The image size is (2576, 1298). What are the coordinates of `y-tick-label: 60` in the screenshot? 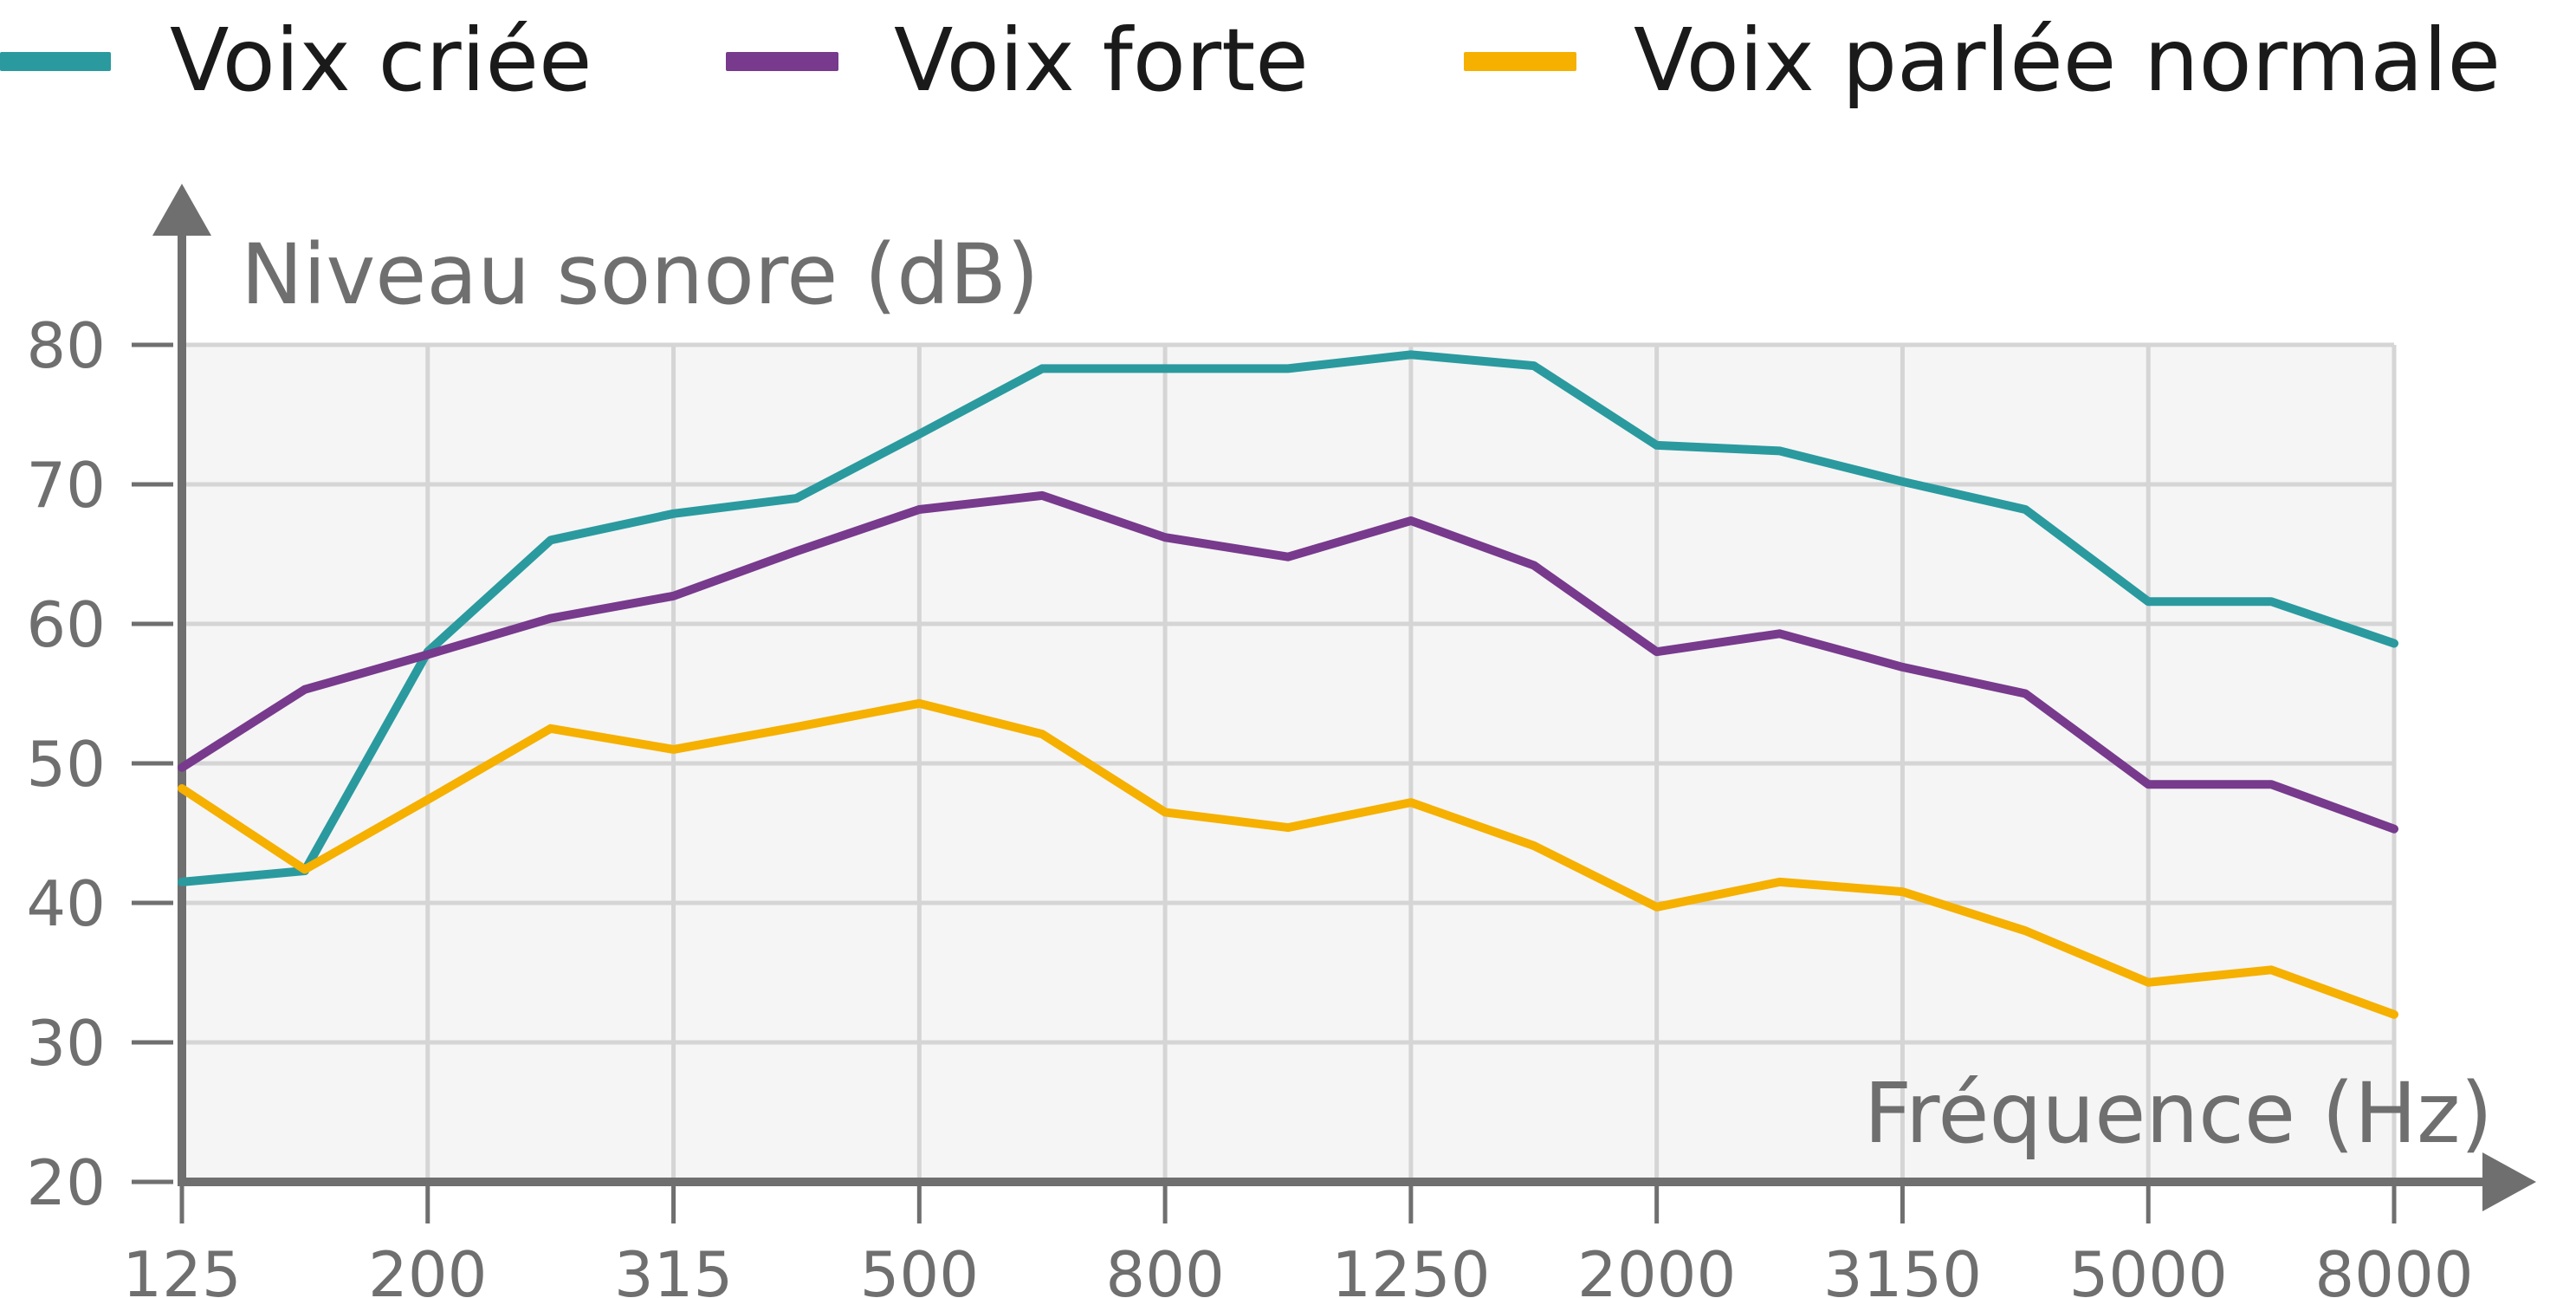 It's located at (66, 624).